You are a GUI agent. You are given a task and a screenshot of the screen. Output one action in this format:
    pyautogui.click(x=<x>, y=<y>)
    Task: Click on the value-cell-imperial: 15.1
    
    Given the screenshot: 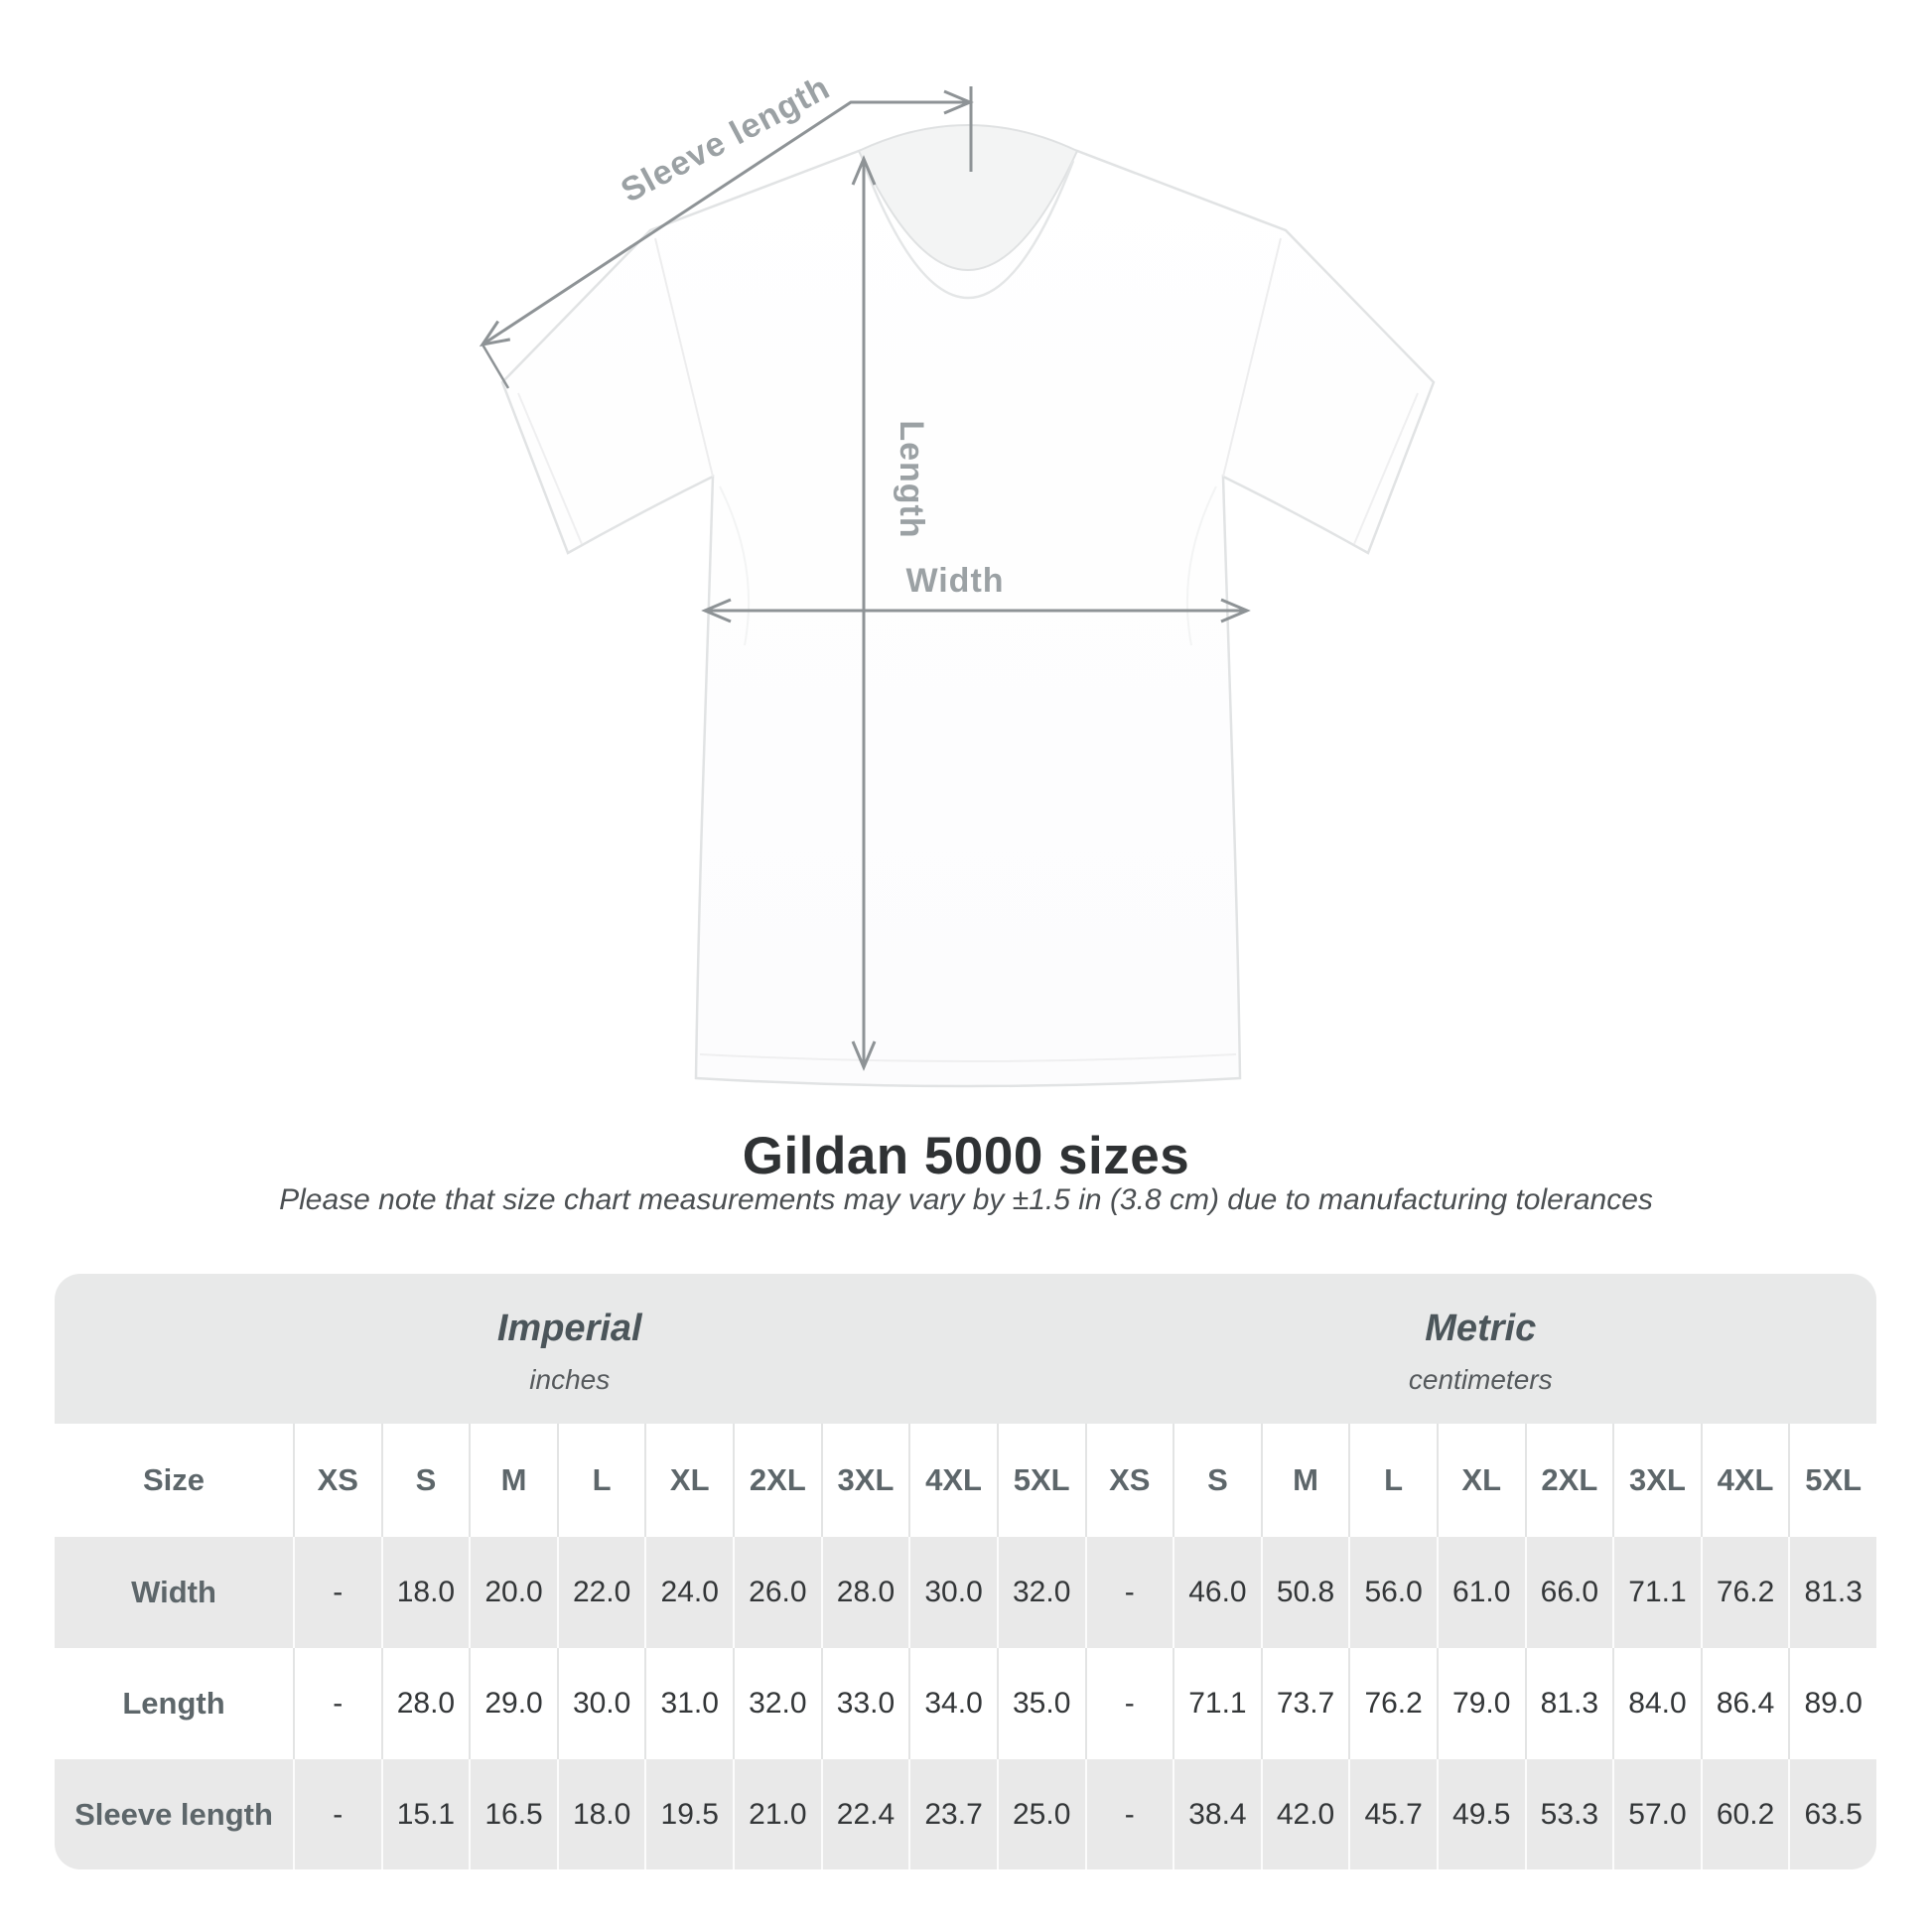 What is the action you would take?
    pyautogui.click(x=425, y=1814)
    